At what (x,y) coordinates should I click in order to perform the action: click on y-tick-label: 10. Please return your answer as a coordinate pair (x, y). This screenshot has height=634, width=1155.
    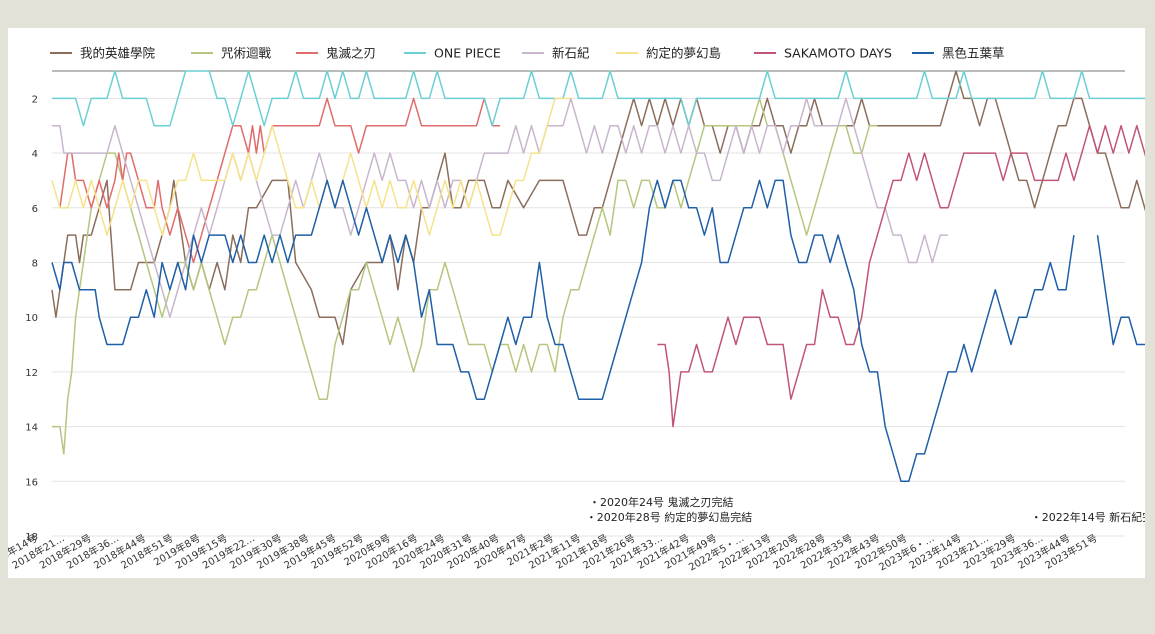
    Looking at the image, I should click on (31, 318).